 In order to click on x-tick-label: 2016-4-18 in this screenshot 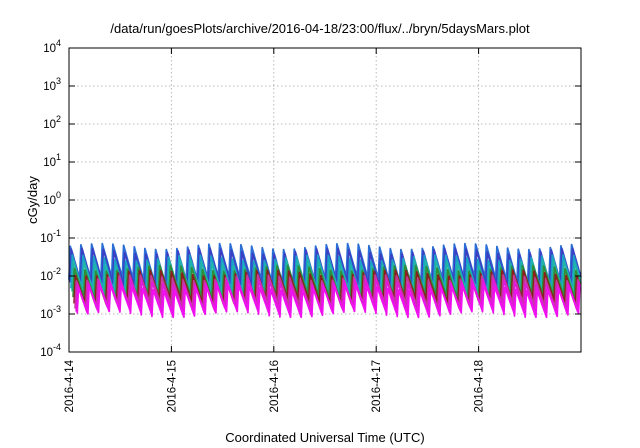, I will do `click(480, 386)`.